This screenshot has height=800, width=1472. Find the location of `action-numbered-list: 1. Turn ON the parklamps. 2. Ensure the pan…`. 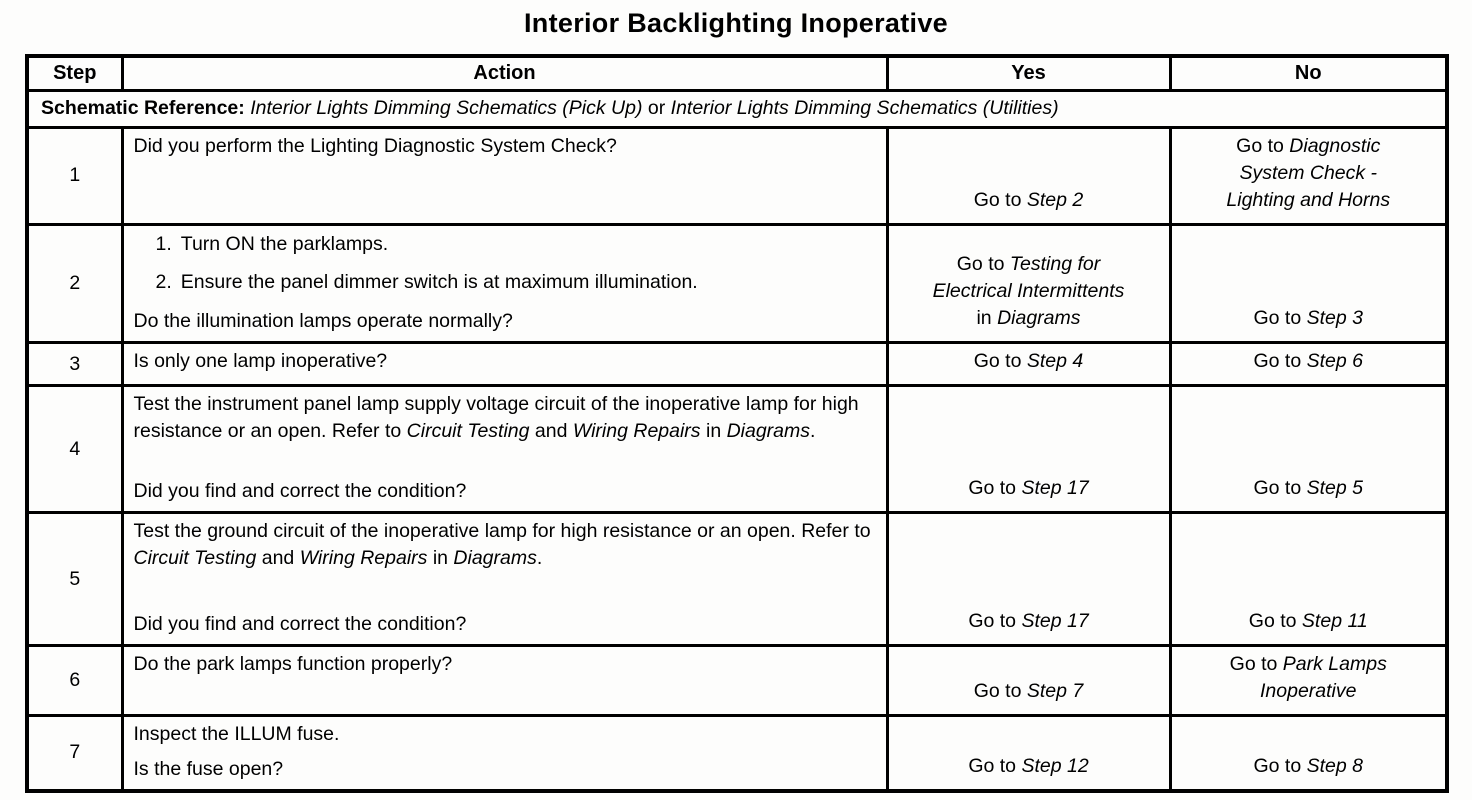

action-numbered-list: 1. Turn ON the parklamps. 2. Ensure the pan… is located at coordinates (503, 269).